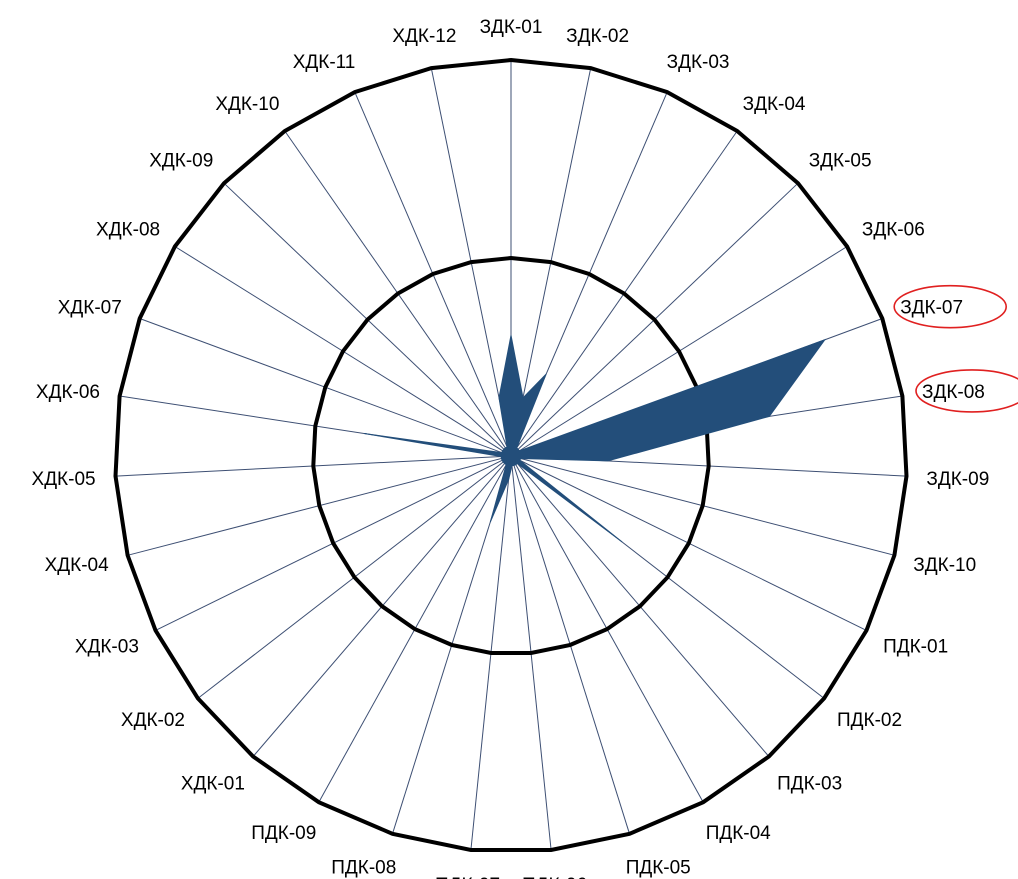  Describe the element at coordinates (809, 783) in the screenshot. I see `axis-label-ПДК-03: ПДК-03` at that location.